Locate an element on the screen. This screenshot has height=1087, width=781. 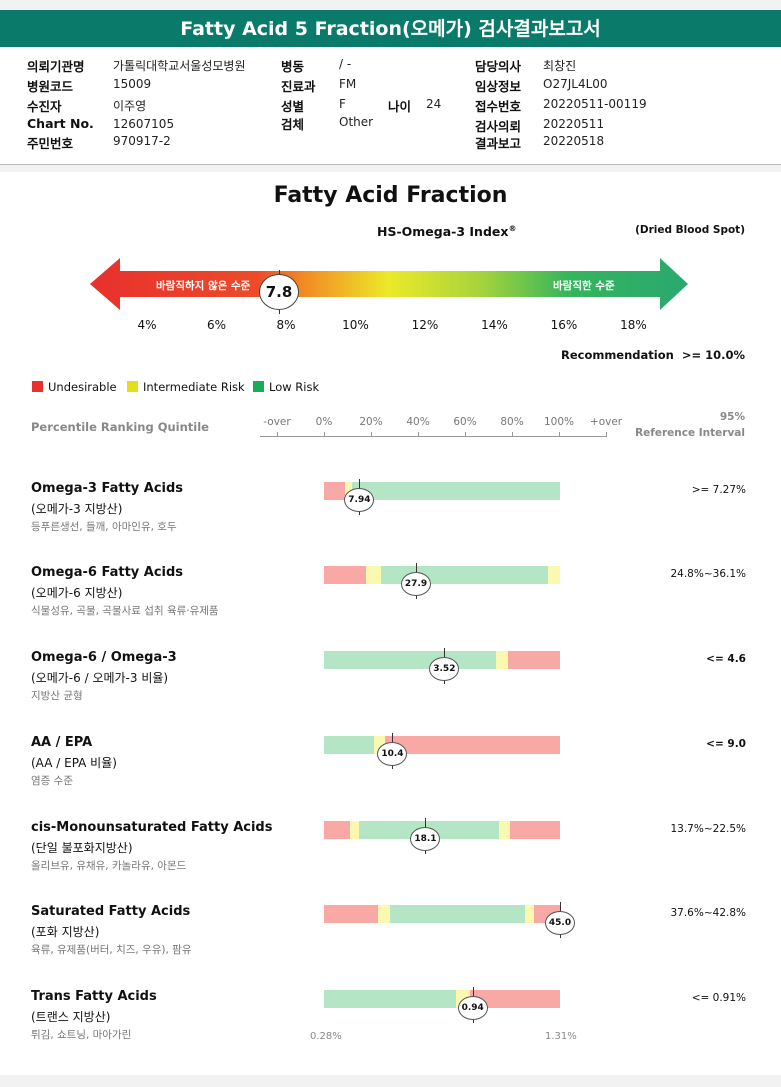
info-label: 나이 is located at coordinates (400, 106).